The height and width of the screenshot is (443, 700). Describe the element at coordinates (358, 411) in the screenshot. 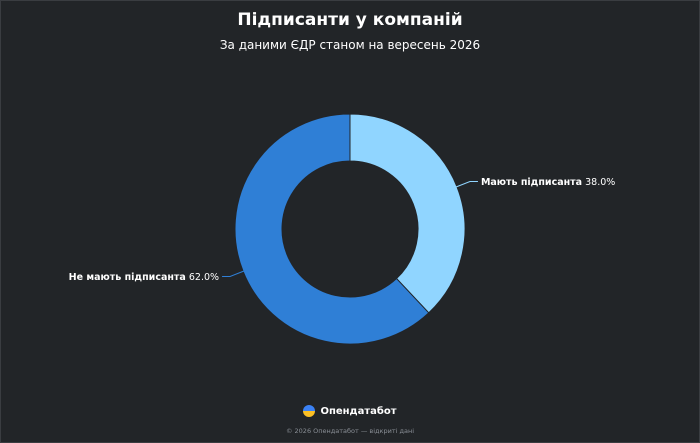

I see `brand-name: Опендатабот` at that location.